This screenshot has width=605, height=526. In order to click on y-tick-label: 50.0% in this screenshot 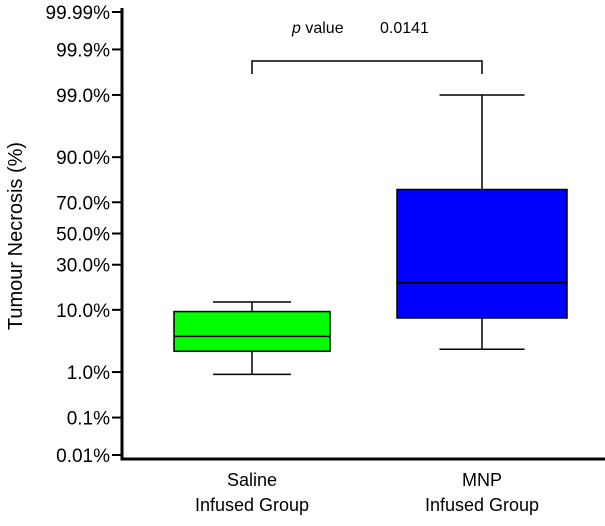, I will do `click(83, 235)`.